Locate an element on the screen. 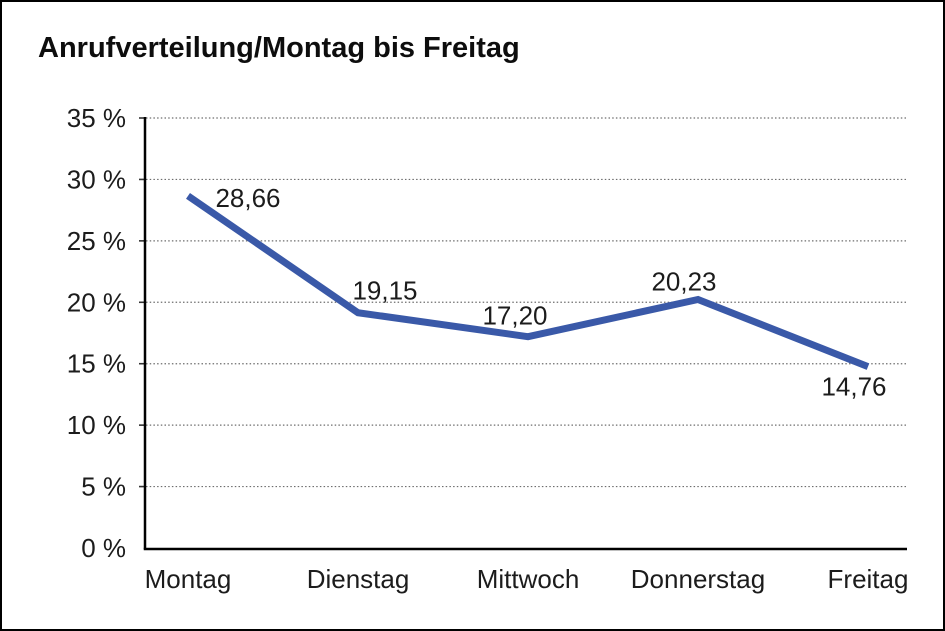  data-label: 17,20 is located at coordinates (514, 316).